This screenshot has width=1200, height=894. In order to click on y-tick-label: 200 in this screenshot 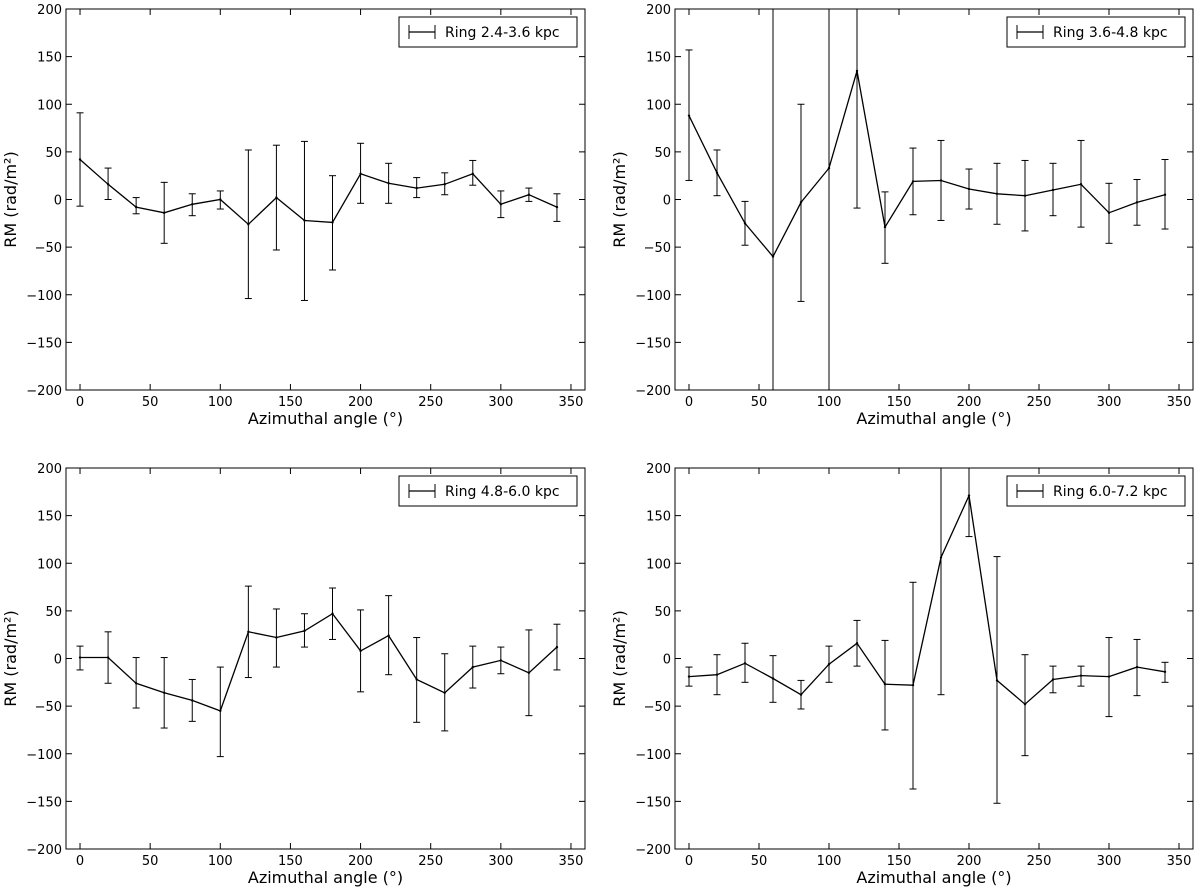, I will do `click(658, 10)`.